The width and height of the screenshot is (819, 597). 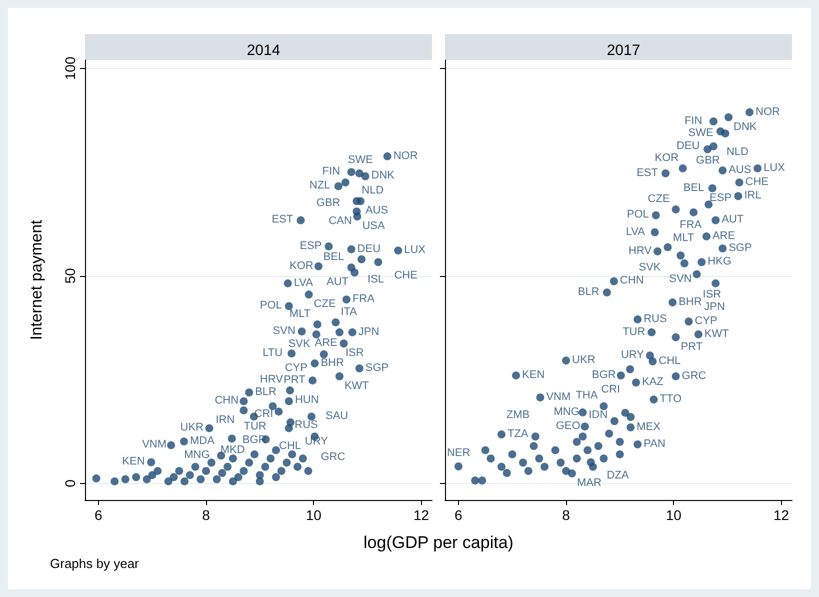 What do you see at coordinates (688, 146) in the screenshot?
I see `data-label: DEU` at bounding box center [688, 146].